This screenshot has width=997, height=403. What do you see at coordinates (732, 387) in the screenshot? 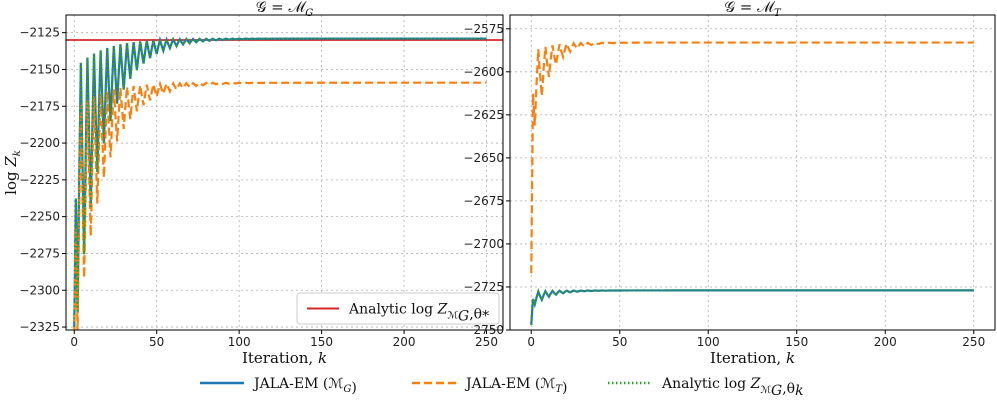
I see `legend-label-analytic-mg: Analytic log ZℳG,θk` at bounding box center [732, 387].